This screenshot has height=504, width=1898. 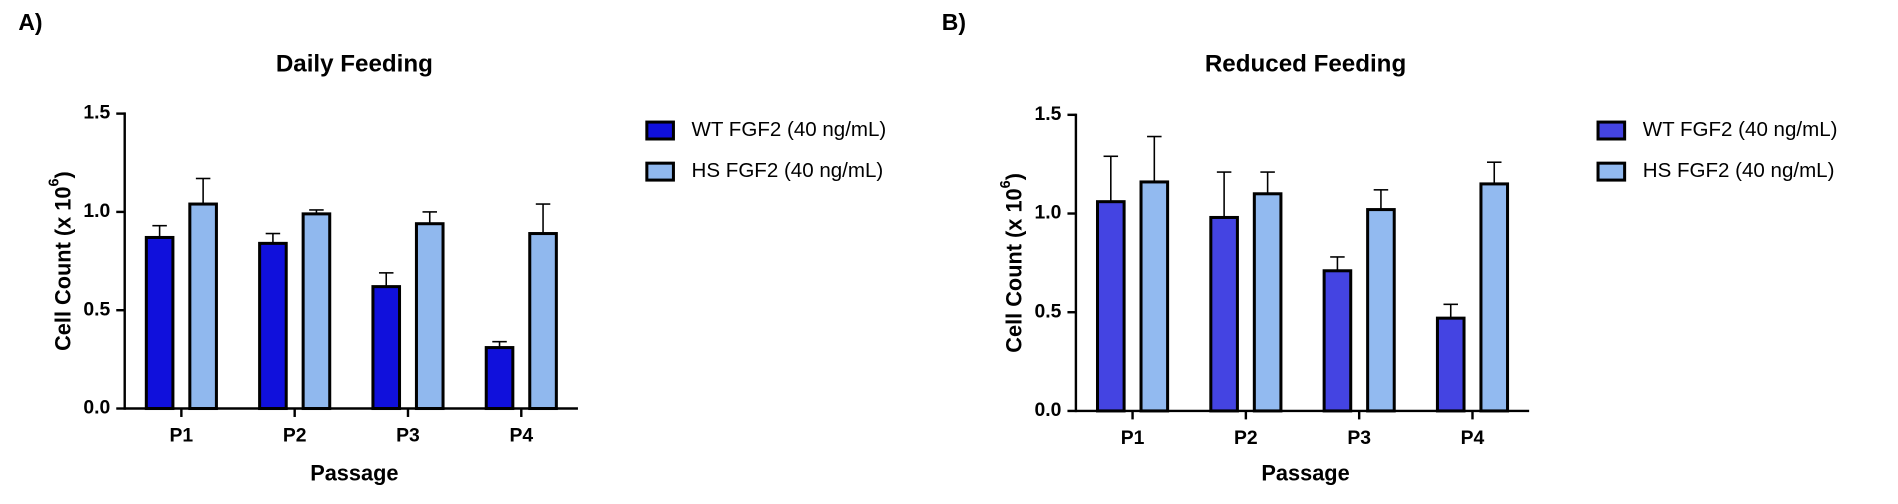 What do you see at coordinates (954, 22) in the screenshot?
I see `panel-label: B)` at bounding box center [954, 22].